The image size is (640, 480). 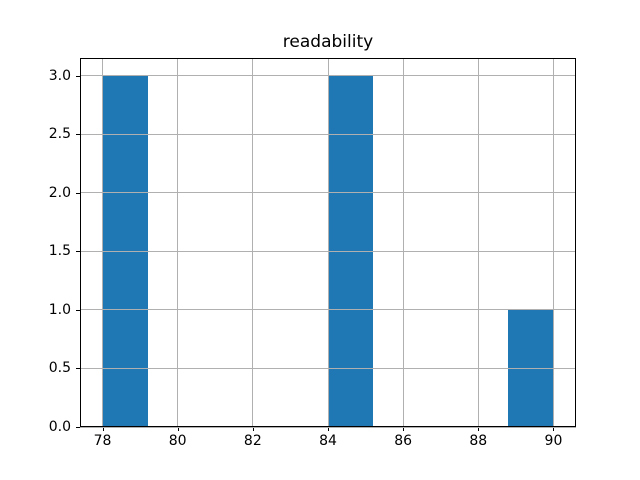 I want to click on x-tick-label: 88, so click(x=478, y=441).